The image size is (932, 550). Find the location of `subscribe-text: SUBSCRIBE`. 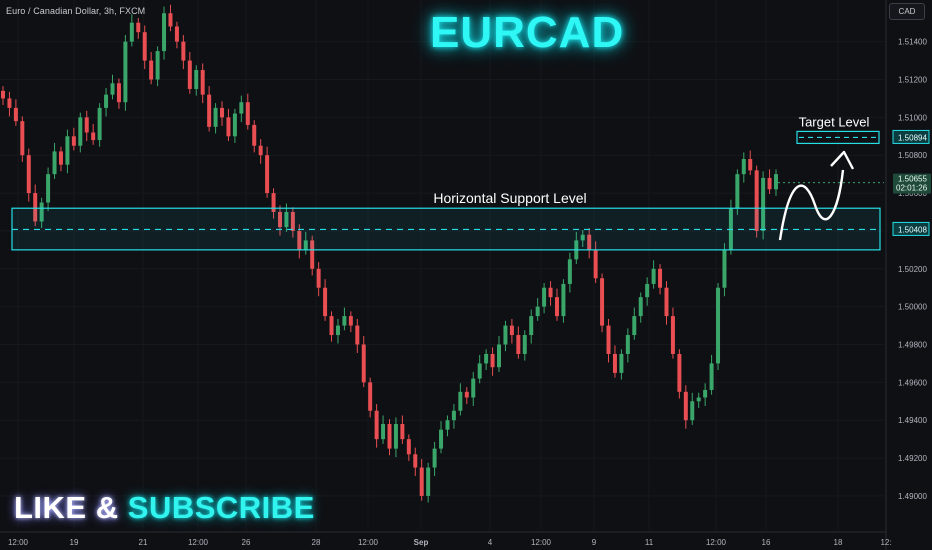

subscribe-text: SUBSCRIBE is located at coordinates (221, 507).